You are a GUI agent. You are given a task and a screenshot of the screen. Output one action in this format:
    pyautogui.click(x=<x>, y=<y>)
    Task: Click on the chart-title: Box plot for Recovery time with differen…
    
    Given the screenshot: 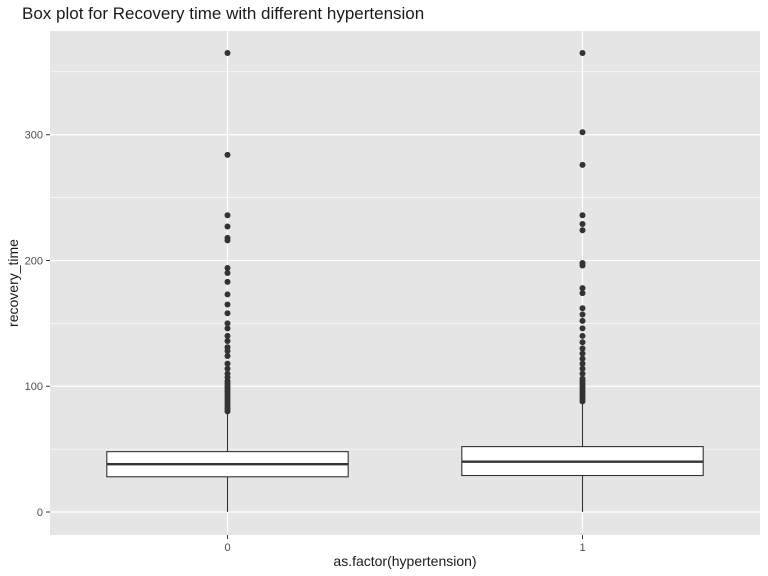 What is the action you would take?
    pyautogui.click(x=223, y=13)
    